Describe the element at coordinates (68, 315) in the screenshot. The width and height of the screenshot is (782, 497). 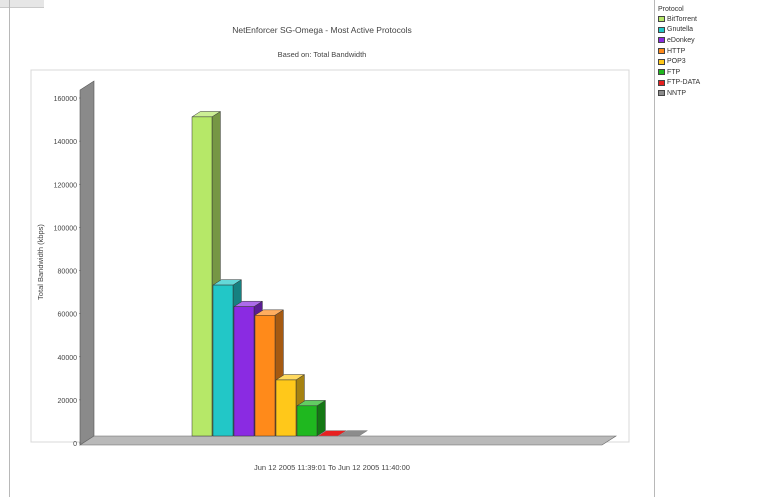
I see `y-tick-label: 60000` at that location.